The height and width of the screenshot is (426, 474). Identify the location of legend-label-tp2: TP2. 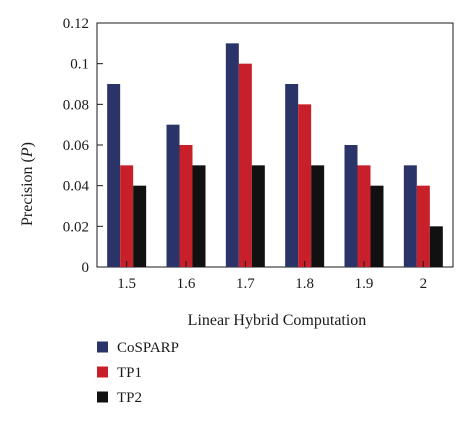
(129, 398).